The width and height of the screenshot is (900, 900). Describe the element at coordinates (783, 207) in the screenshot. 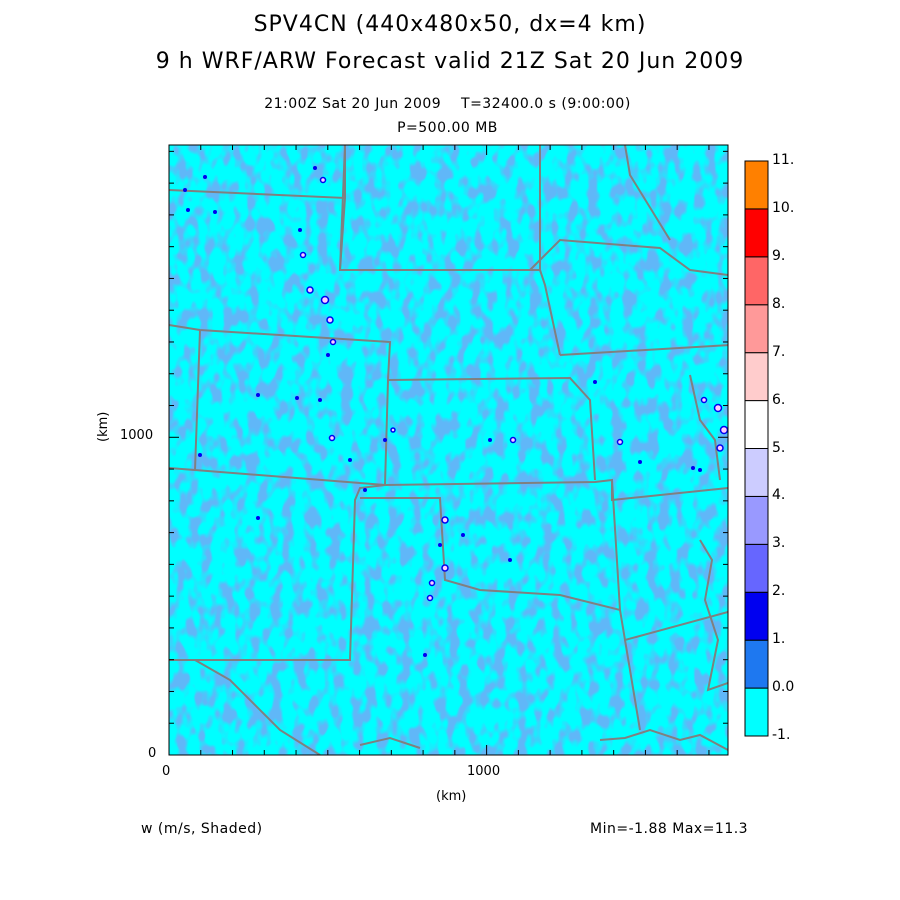

I see `colorbar-tick-label: 10.` at that location.